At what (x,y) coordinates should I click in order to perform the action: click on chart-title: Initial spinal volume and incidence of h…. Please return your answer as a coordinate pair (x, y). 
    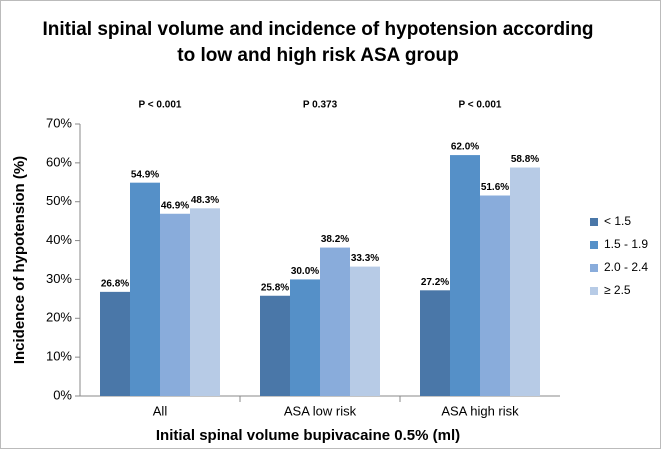
    Looking at the image, I should click on (317, 29).